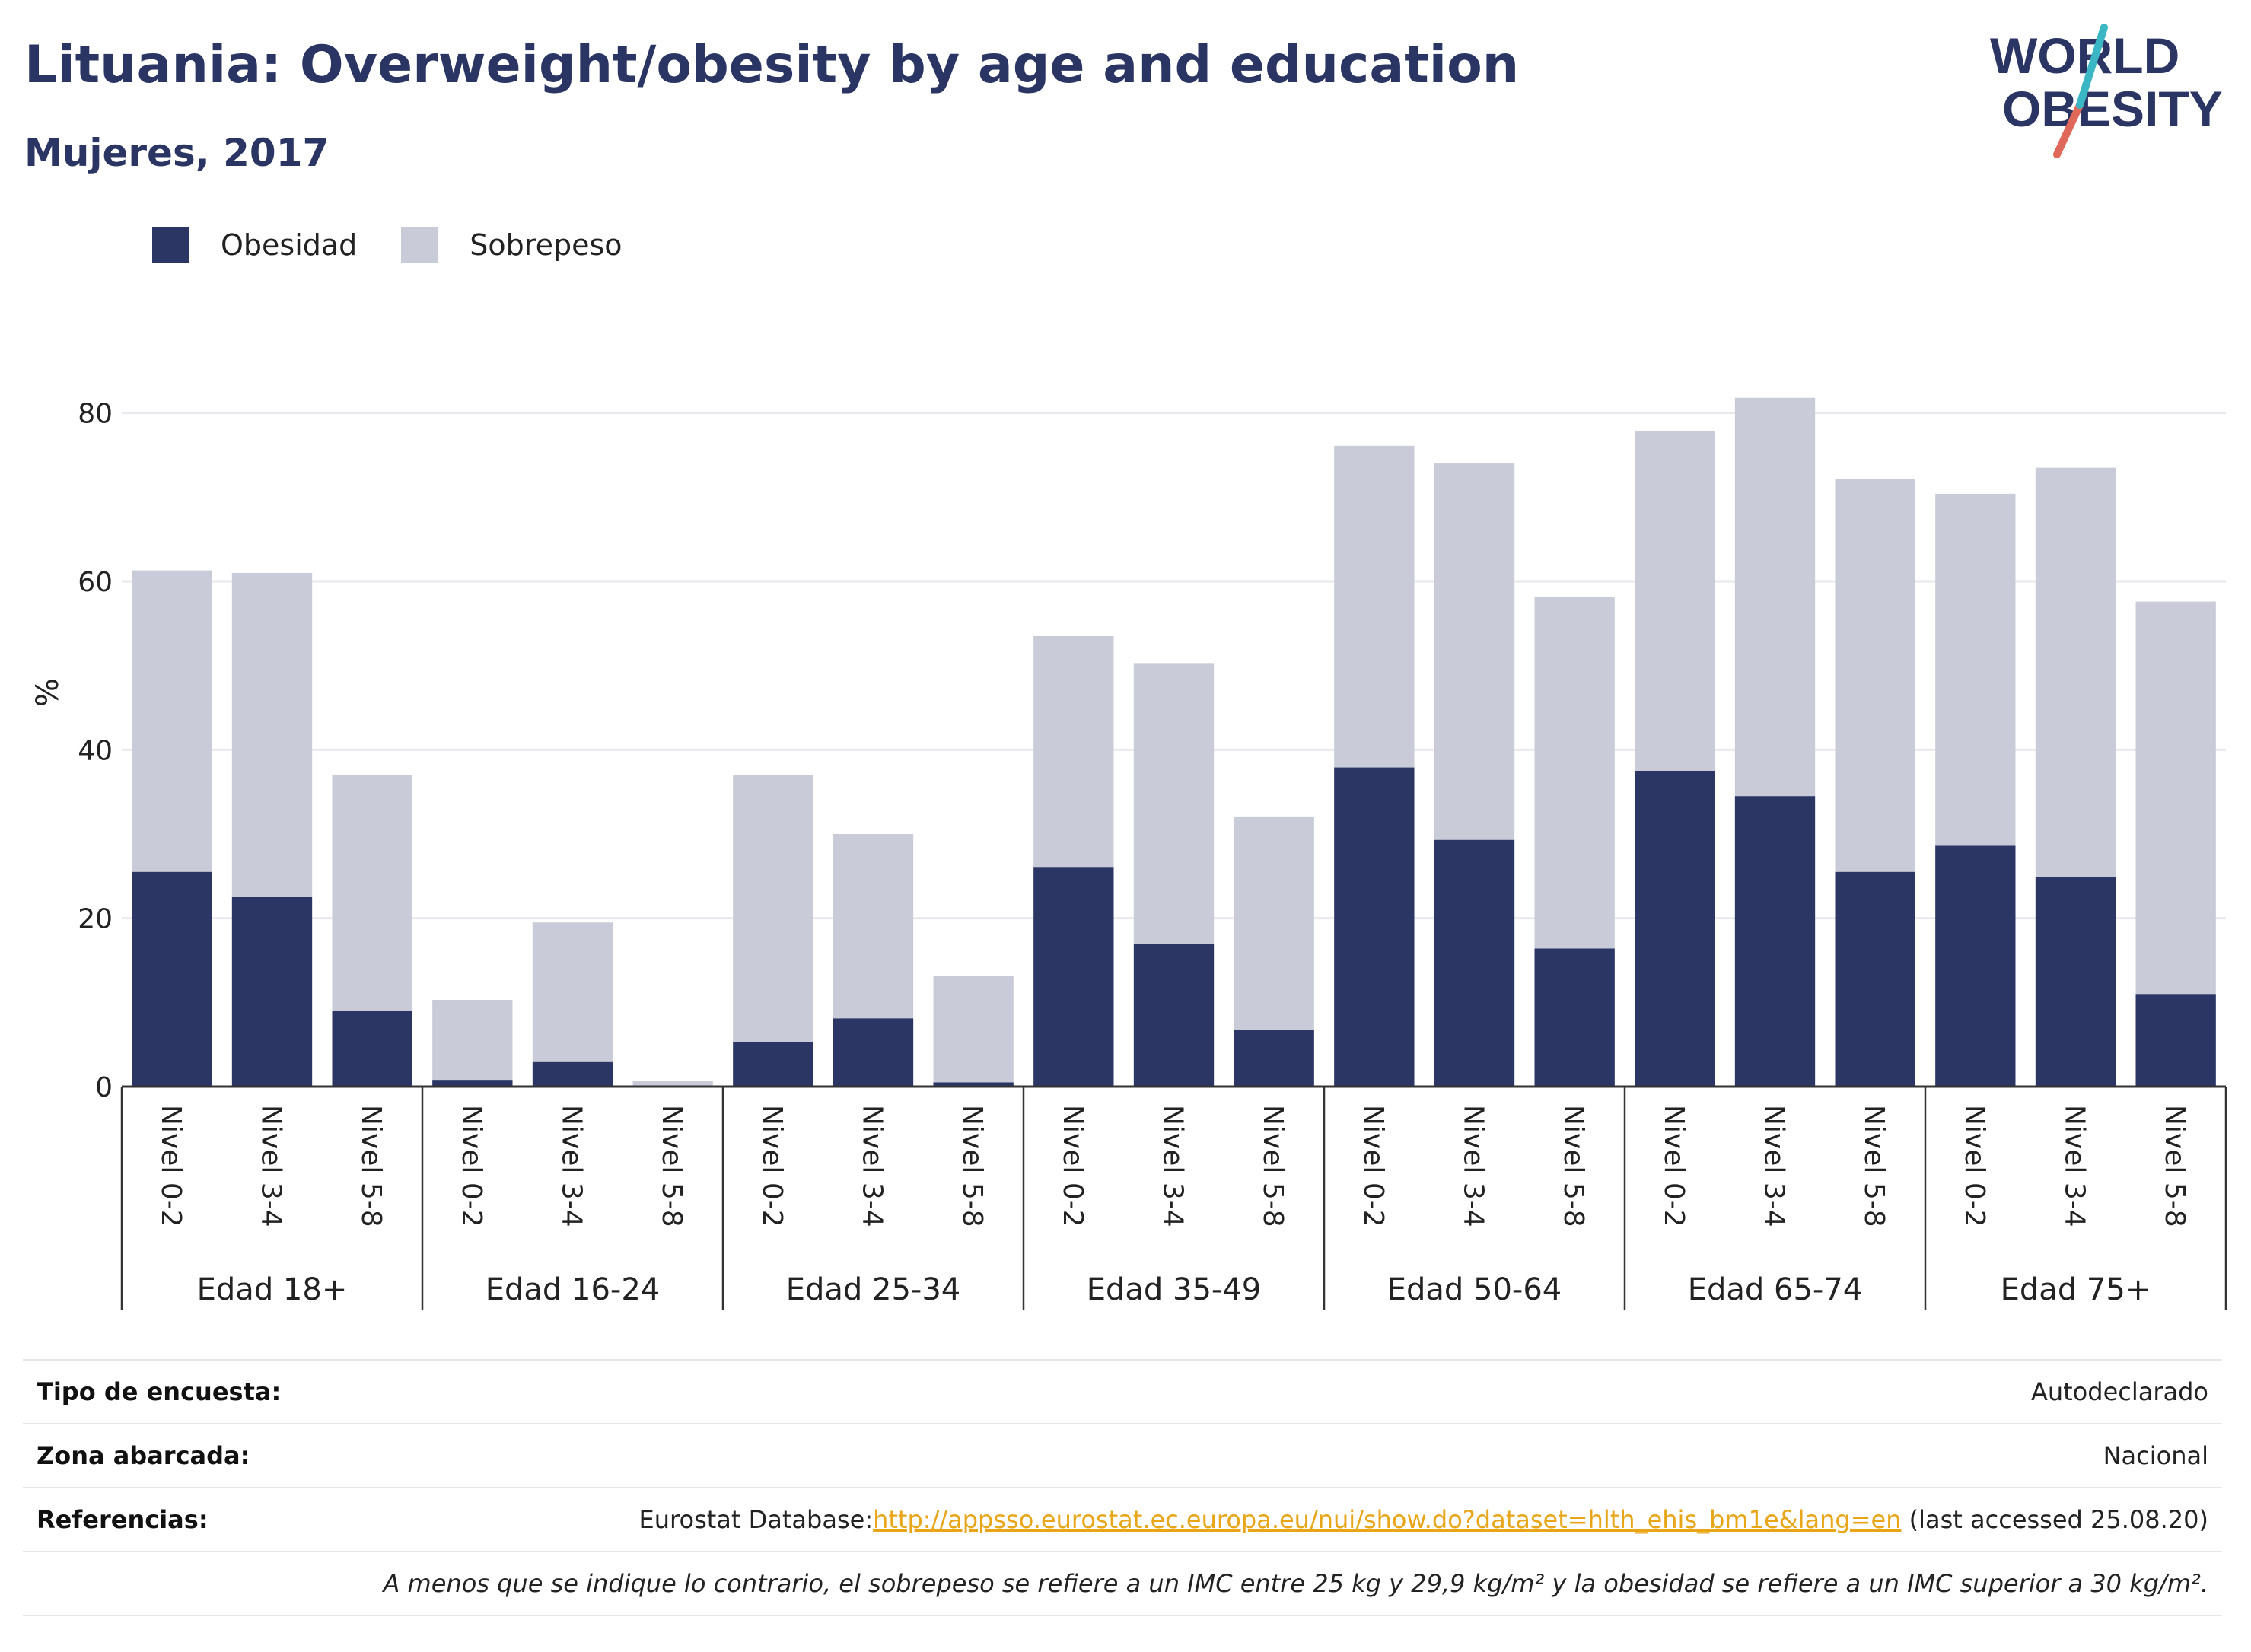  I want to click on meta-row-survey-type: Tipo de encuesta: Autodeclarado, so click(1122, 1391).